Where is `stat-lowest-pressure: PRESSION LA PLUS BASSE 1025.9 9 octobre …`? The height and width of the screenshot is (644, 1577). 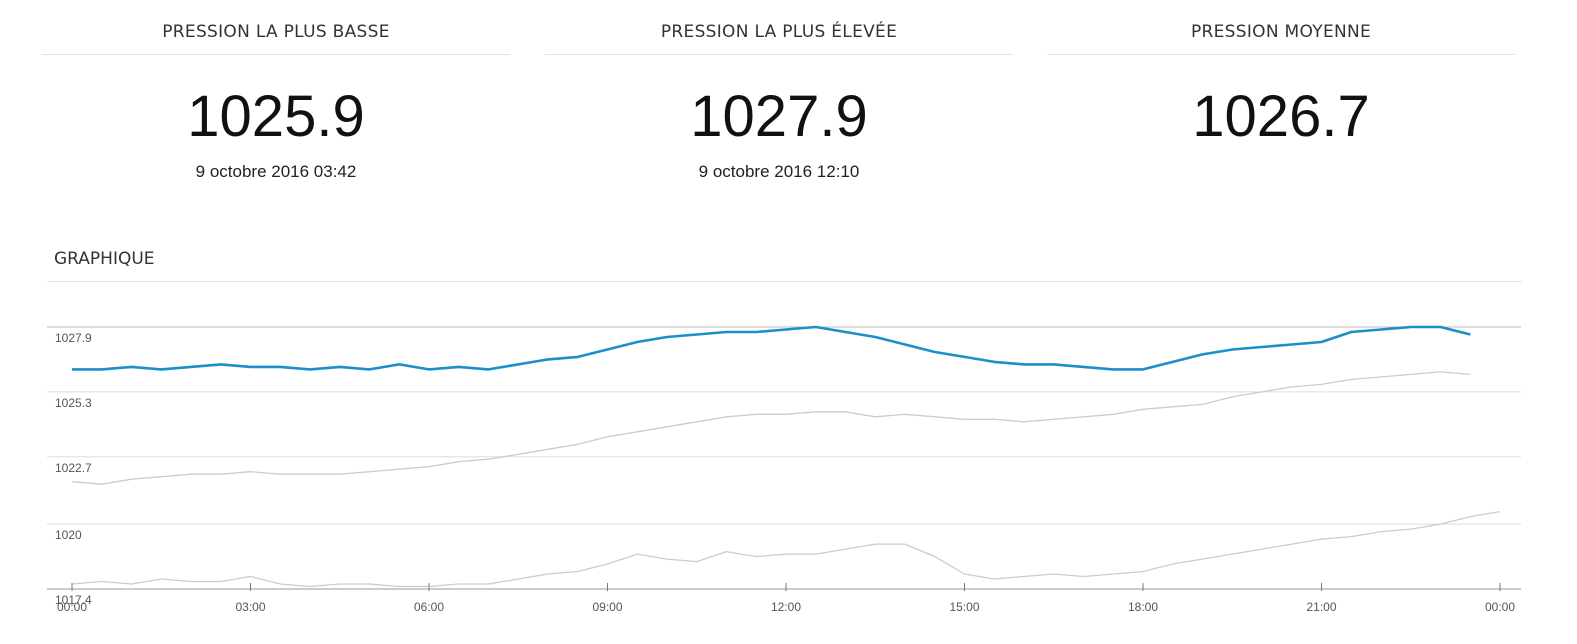
stat-lowest-pressure: PRESSION LA PLUS BASSE 1025.9 9 octobre … is located at coordinates (276, 90).